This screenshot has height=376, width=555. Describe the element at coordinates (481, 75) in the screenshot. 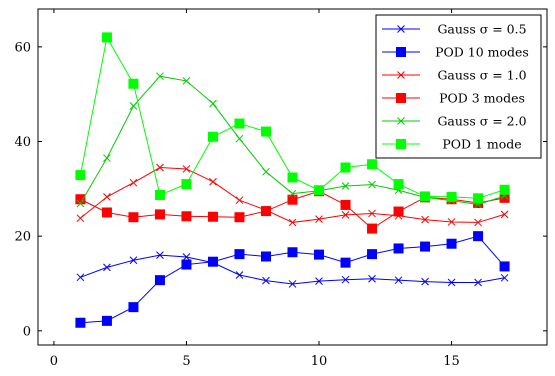

I see `legend-label: Gauss σ = 1.0` at that location.